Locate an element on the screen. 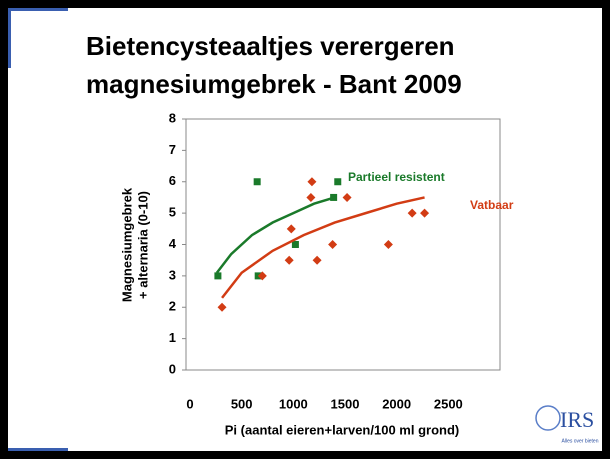 Image resolution: width=610 pixels, height=464 pixels. y-tick-label: 2 is located at coordinates (172, 306).